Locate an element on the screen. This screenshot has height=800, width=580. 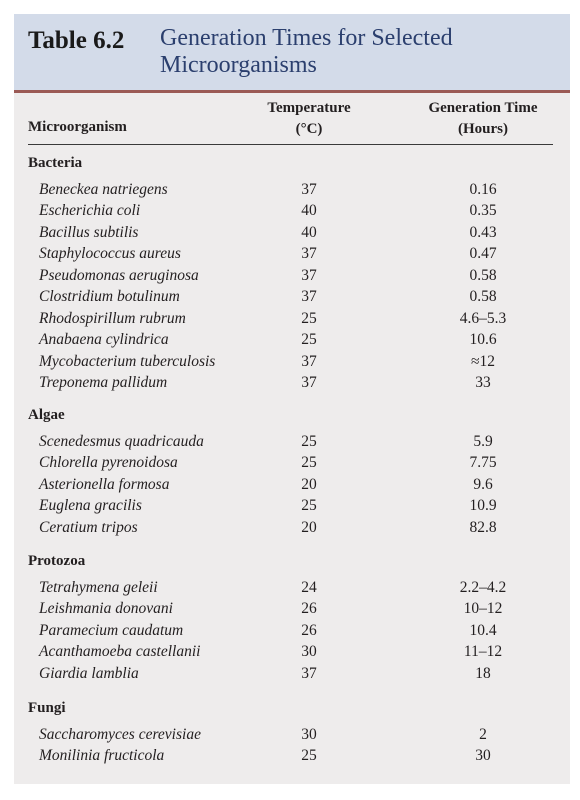
table-row: Euglena gracilis 25 10.9 is located at coordinates (292, 505).